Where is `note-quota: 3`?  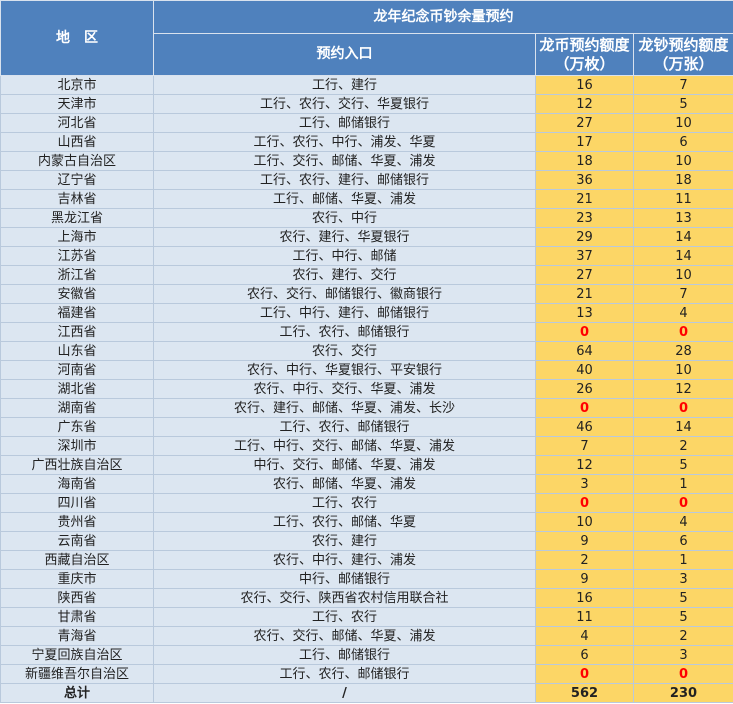 note-quota: 3 is located at coordinates (683, 655).